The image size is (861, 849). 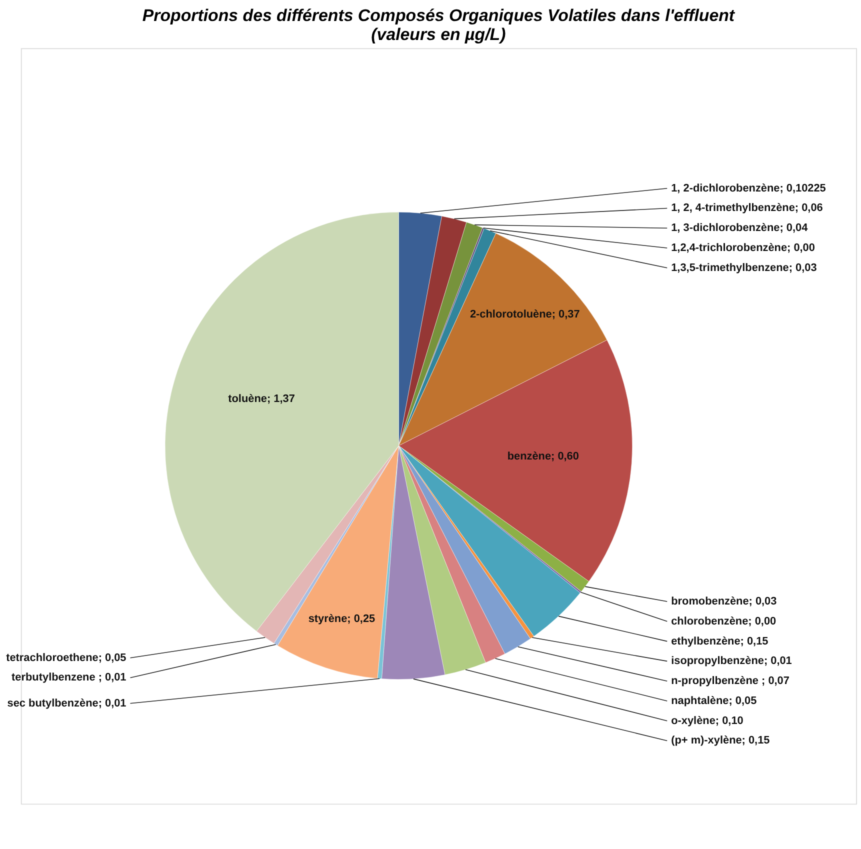 I want to click on slice-label: chlorobenzène; 0,00, so click(x=723, y=621).